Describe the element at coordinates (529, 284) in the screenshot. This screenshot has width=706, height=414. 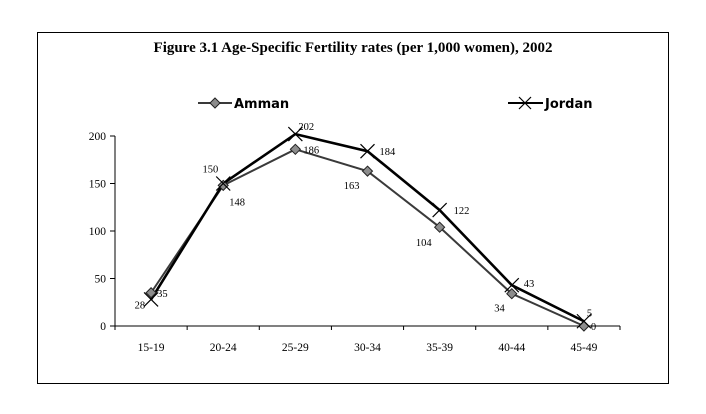
I see `data-label-jordan: 43` at that location.